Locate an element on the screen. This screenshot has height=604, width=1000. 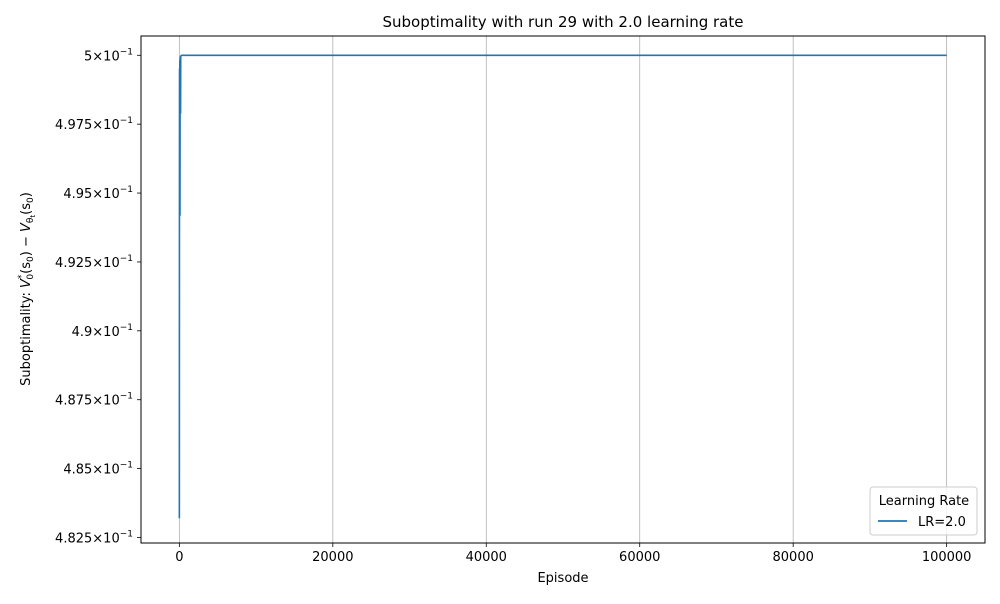
y-tick-label: 4.825×10⁻¹ is located at coordinates (94, 537).